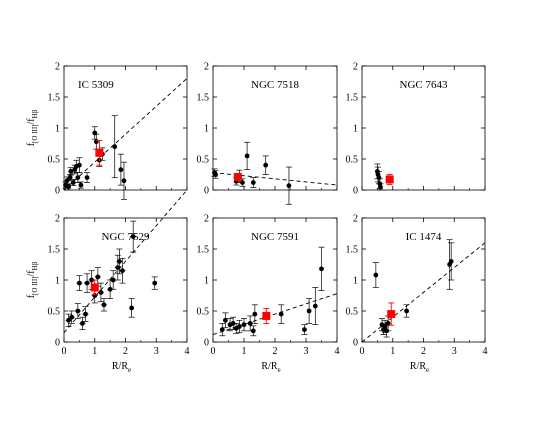  What do you see at coordinates (35, 285) in the screenshot?
I see `y-label-sub: [O III]` at bounding box center [35, 285].